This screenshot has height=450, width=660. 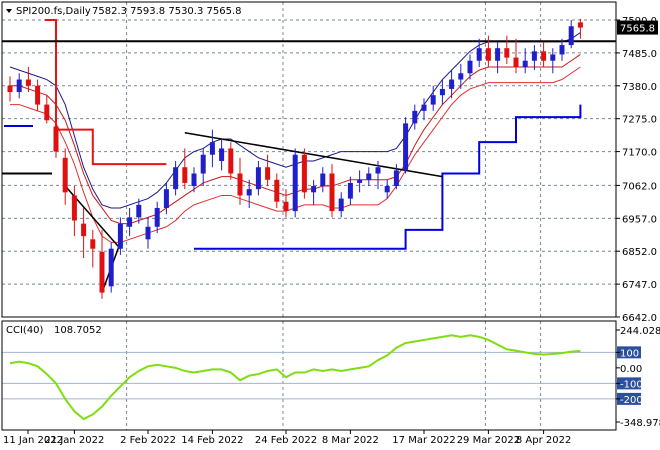 I want to click on dropdown-triangle-icon, so click(x=9, y=11).